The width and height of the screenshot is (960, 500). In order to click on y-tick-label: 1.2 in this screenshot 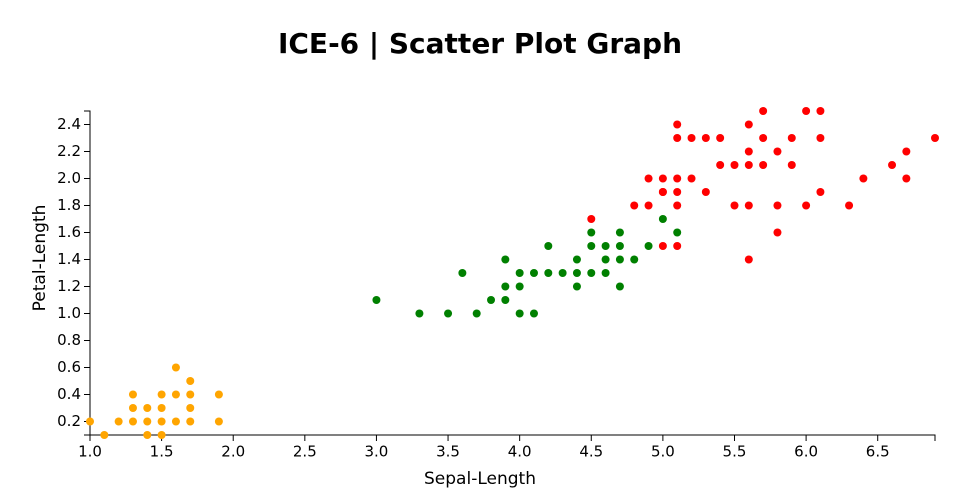, I will do `click(69, 286)`.